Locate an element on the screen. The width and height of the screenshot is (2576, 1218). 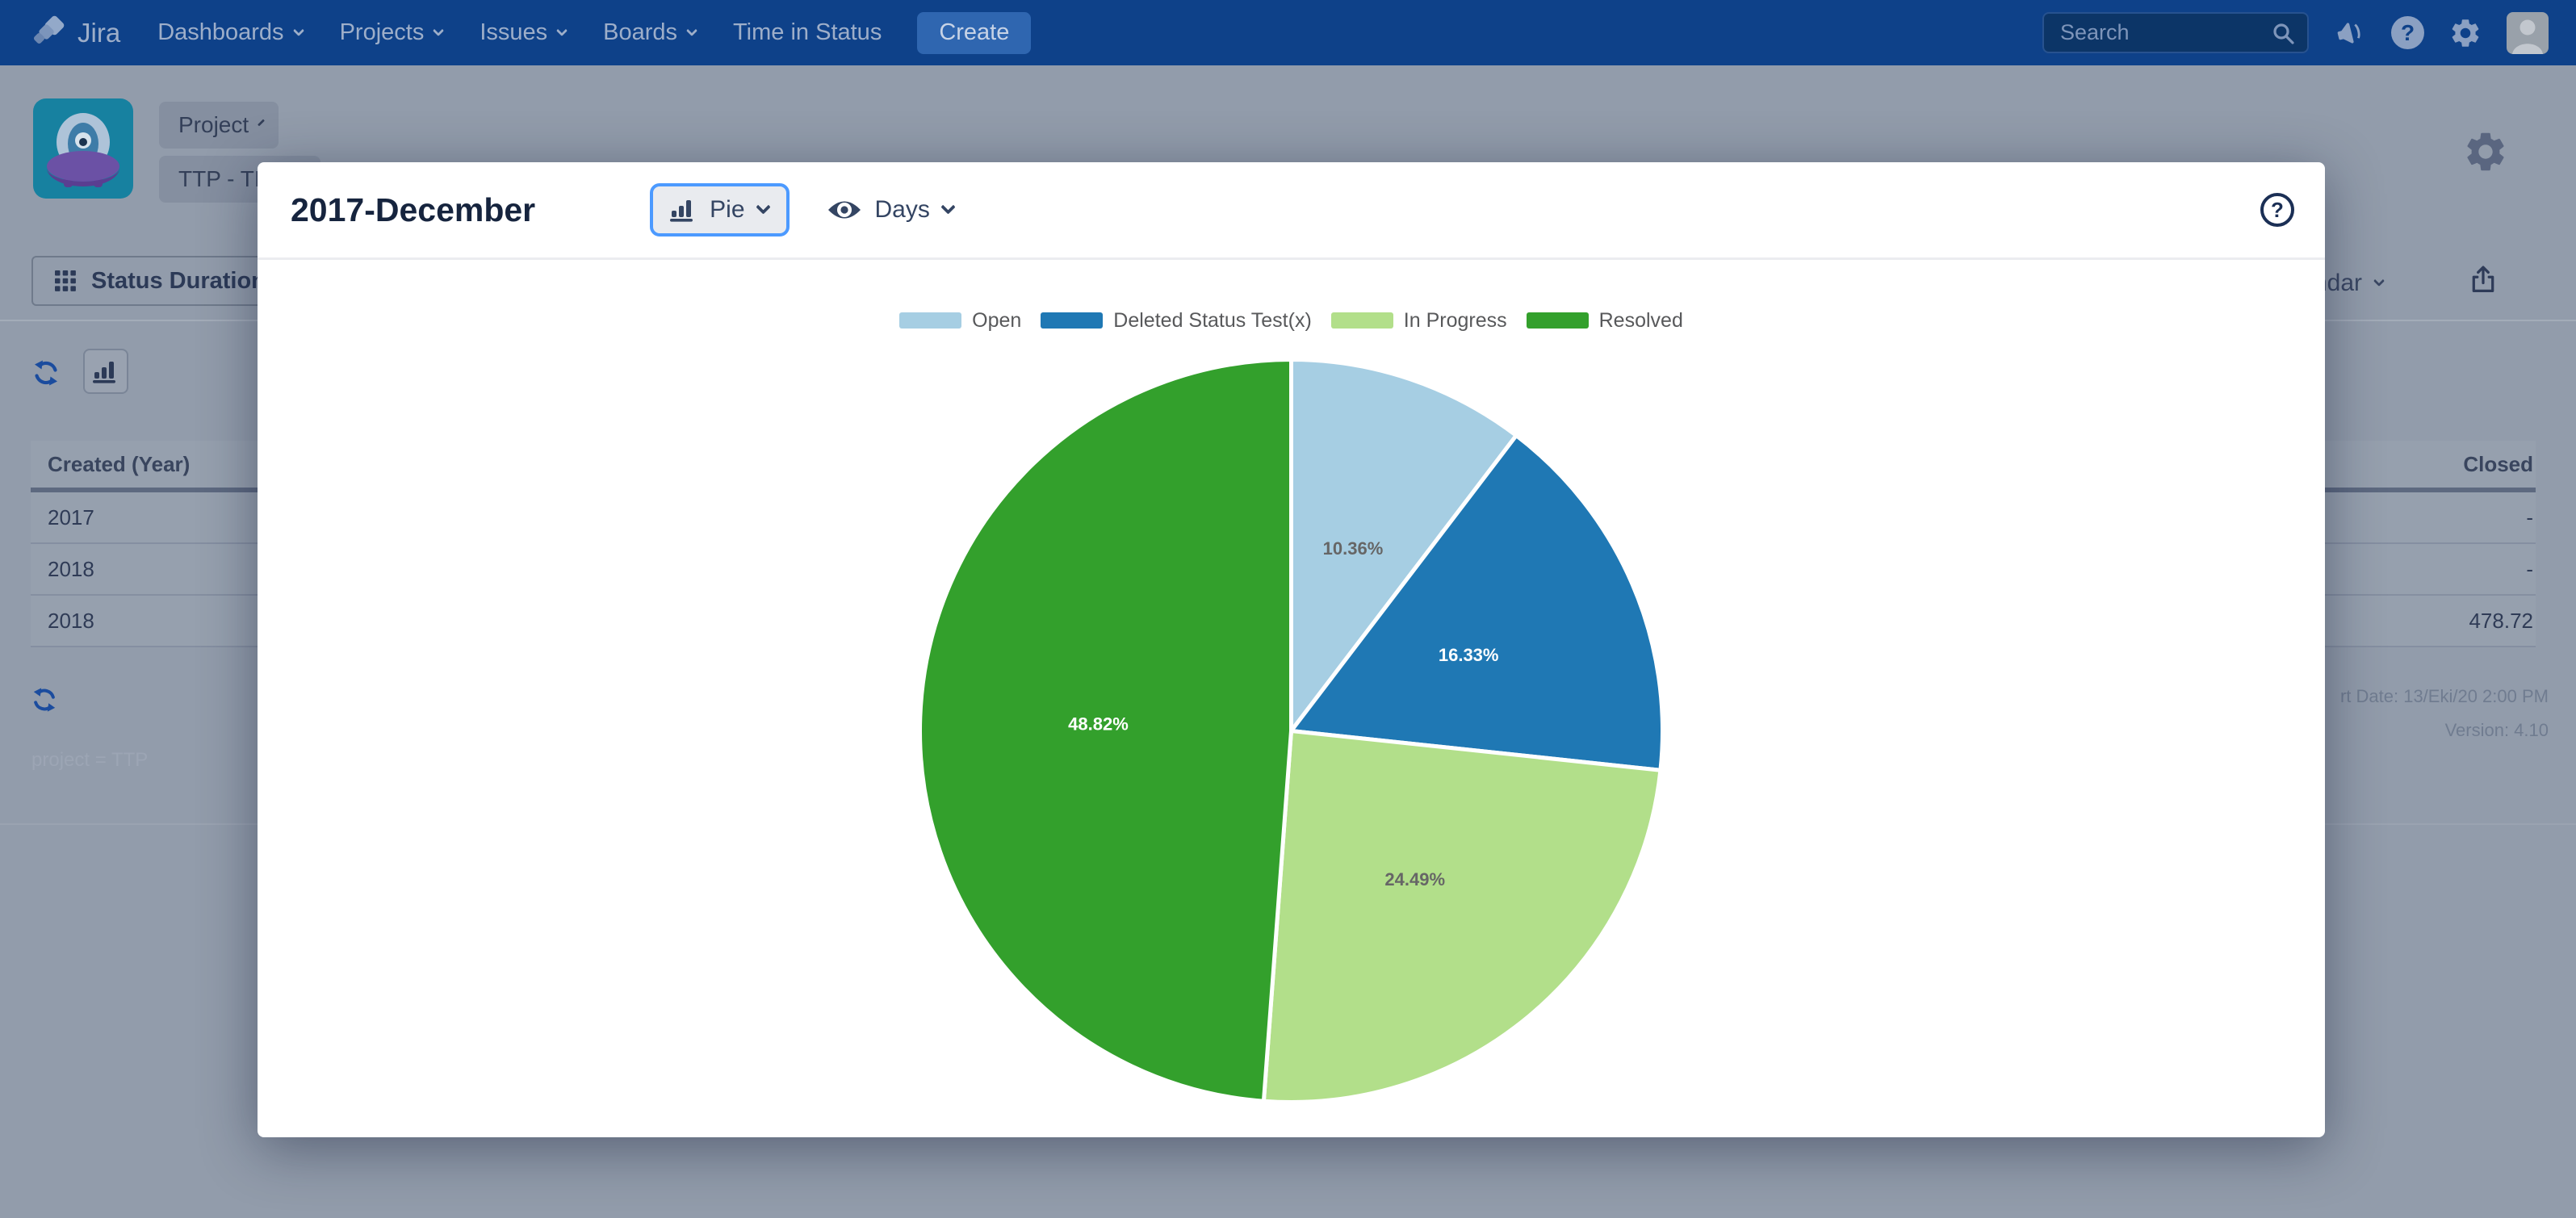
chart-toggle-button is located at coordinates (105, 371).